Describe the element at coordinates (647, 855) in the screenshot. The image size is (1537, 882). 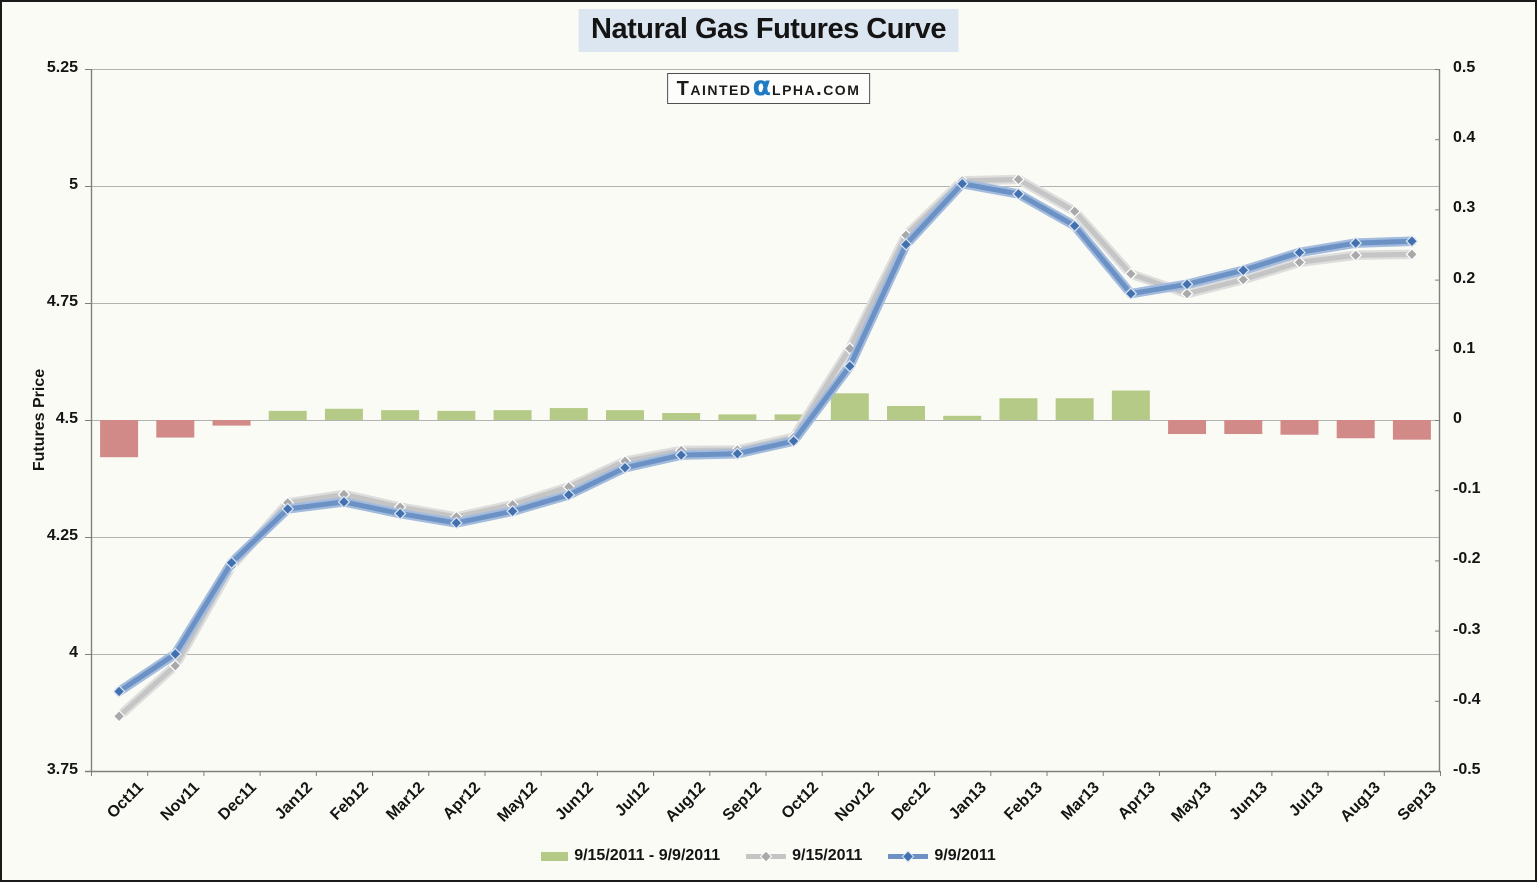
I see `legend-label-difference: 9/15/2011 - 9/9/2011` at that location.